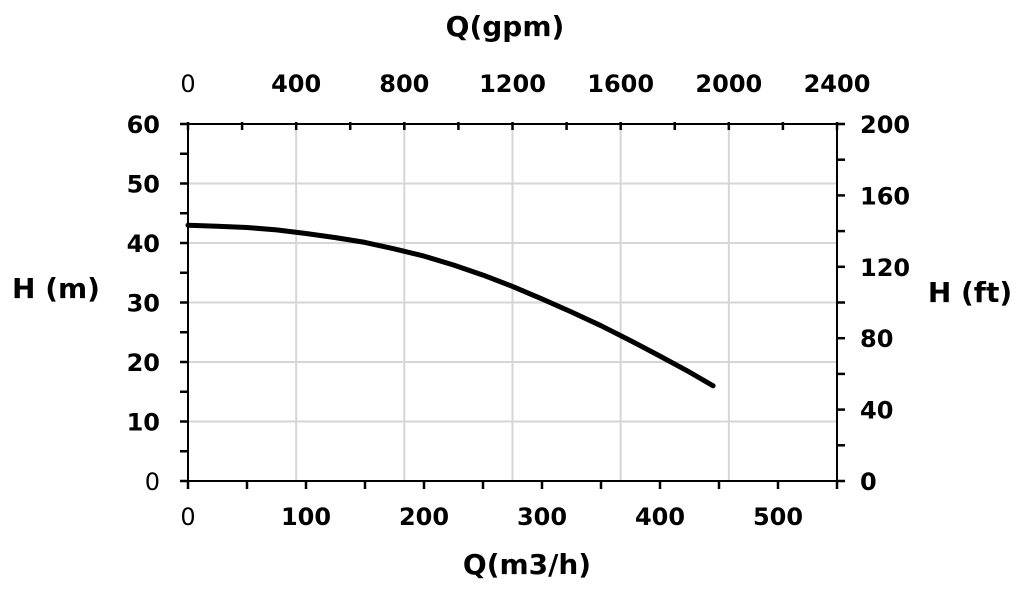 The height and width of the screenshot is (599, 1024). What do you see at coordinates (527, 564) in the screenshot?
I see `x-bottom-axis-title: Q(m3/h)` at bounding box center [527, 564].